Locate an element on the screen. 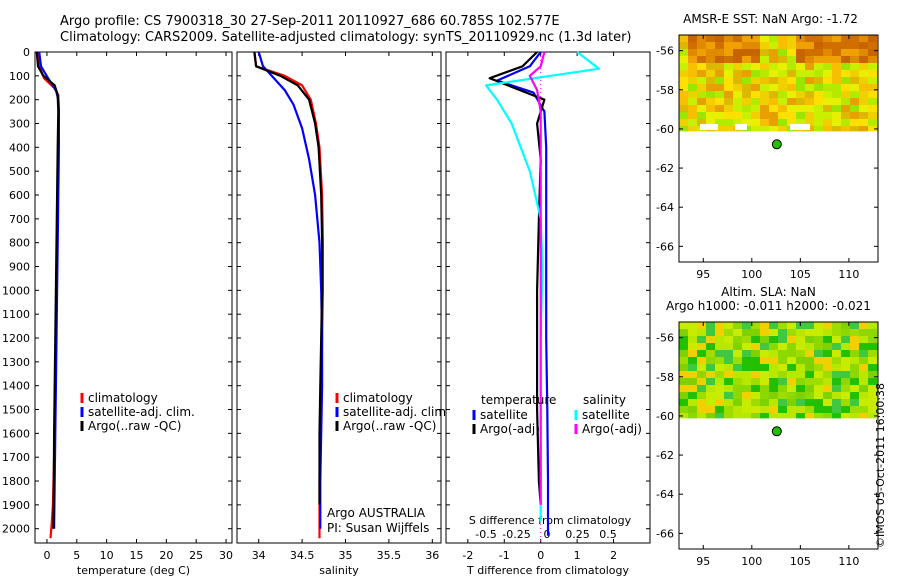 This screenshot has width=900, height=580. imos-timestamp: ©IMOS 05-Oct-2011 16:00:38 is located at coordinates (880, 465).